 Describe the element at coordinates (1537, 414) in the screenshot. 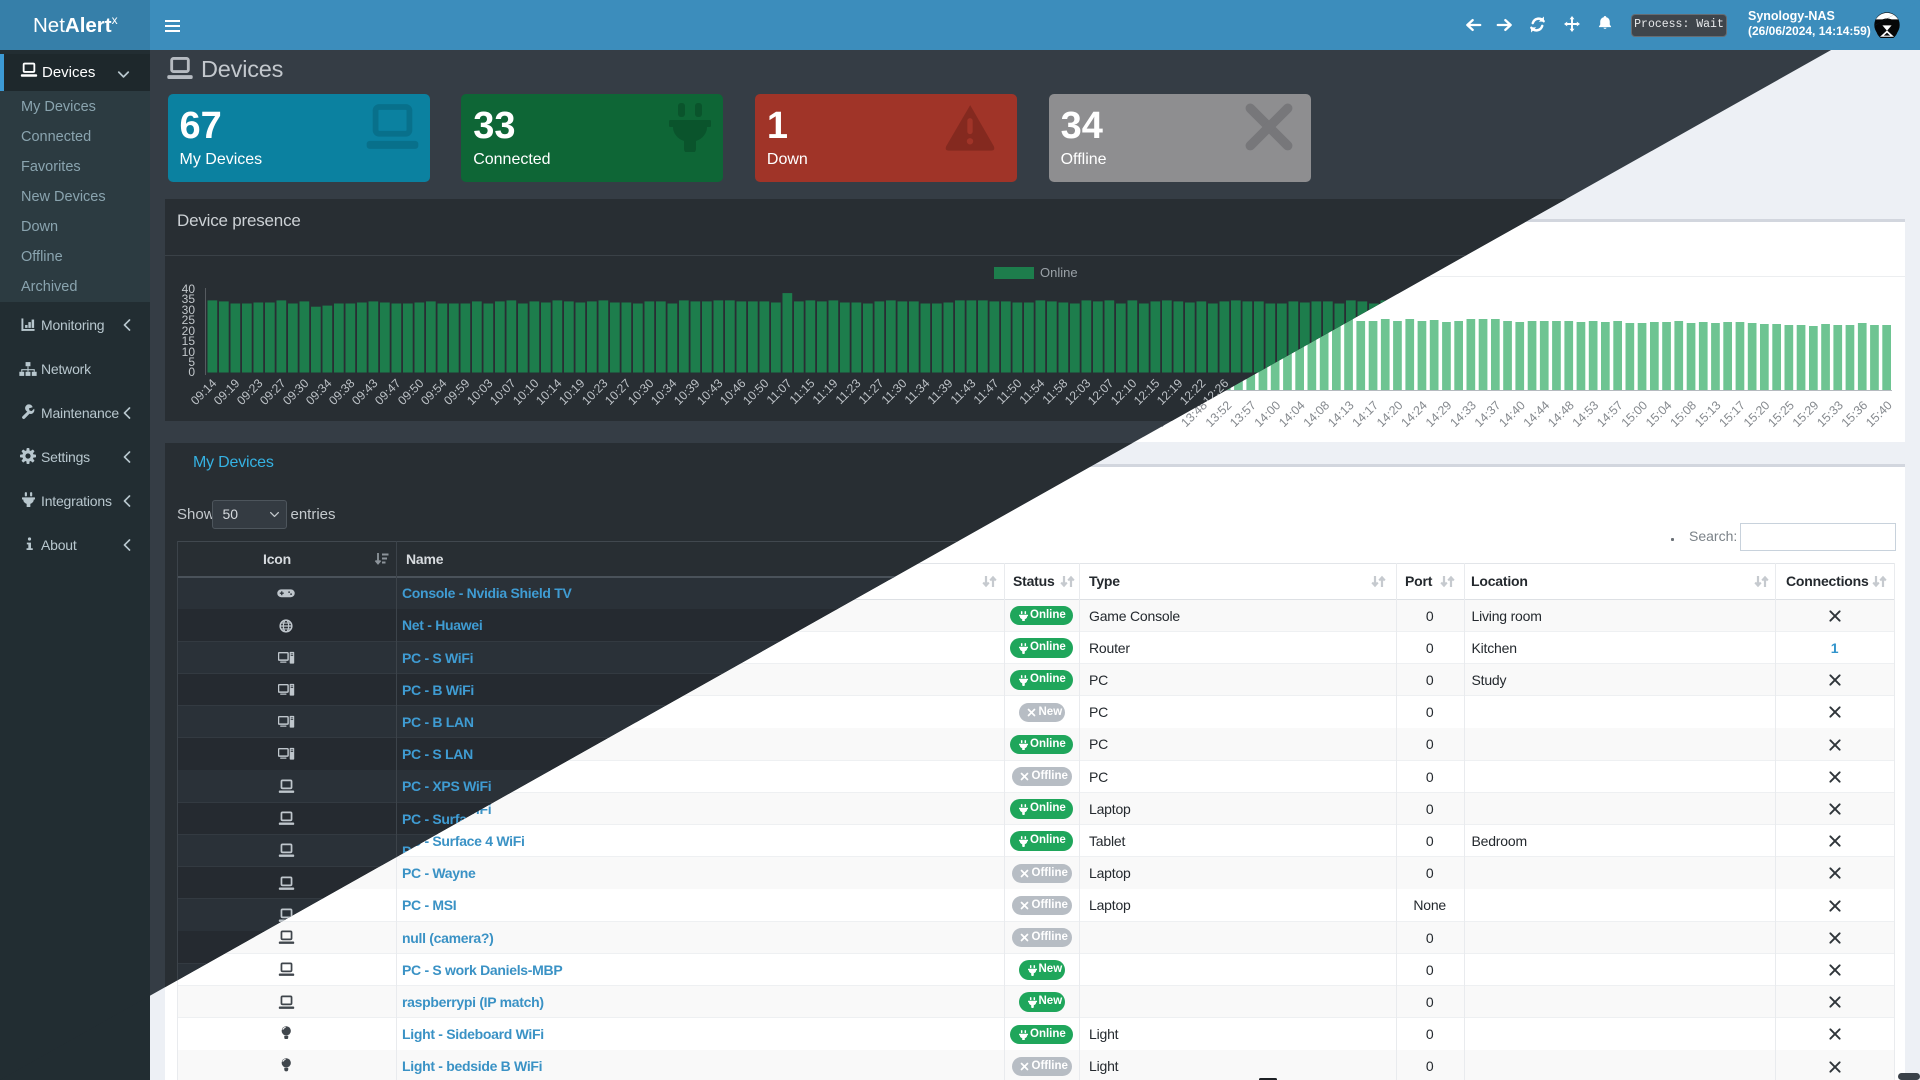

I see `svg-text: 14:44` at that location.